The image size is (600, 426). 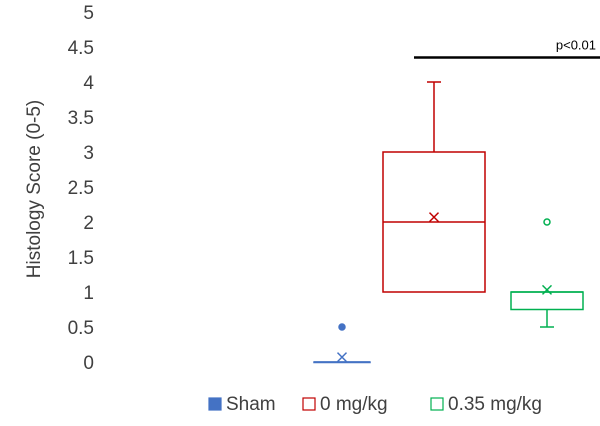 I want to click on y-axis: 0 0.5 1 1.5 2 2.5 3 3.5 4 4.5 5, so click(x=81, y=188).